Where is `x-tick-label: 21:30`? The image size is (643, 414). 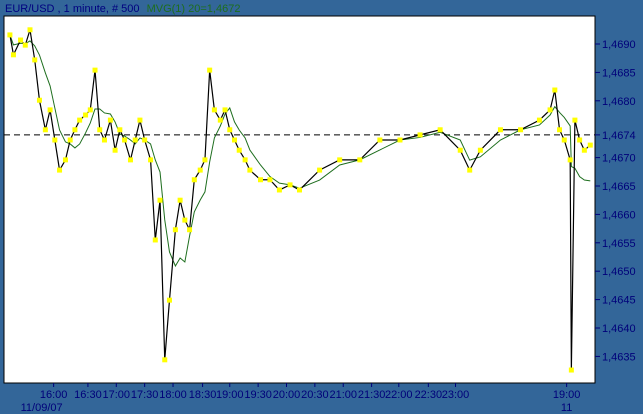 x-tick-label: 21:30 is located at coordinates (372, 395).